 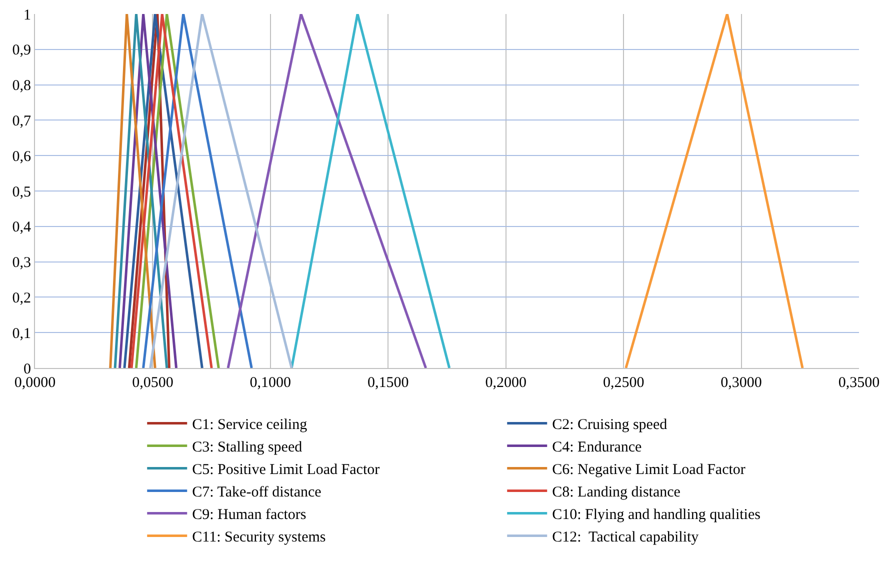 What do you see at coordinates (21, 334) in the screenshot?
I see `y-tick-label: 0,1` at bounding box center [21, 334].